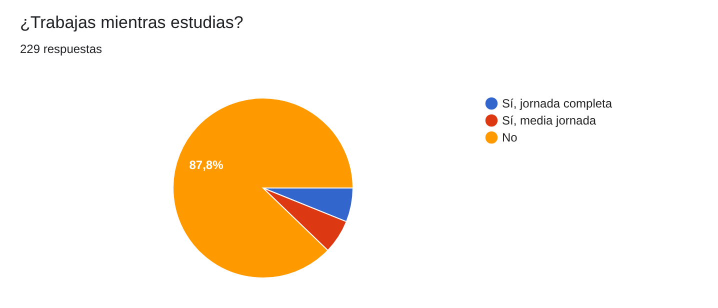 The width and height of the screenshot is (718, 308). Describe the element at coordinates (206, 165) in the screenshot. I see `data-label: 87,8%` at that location.